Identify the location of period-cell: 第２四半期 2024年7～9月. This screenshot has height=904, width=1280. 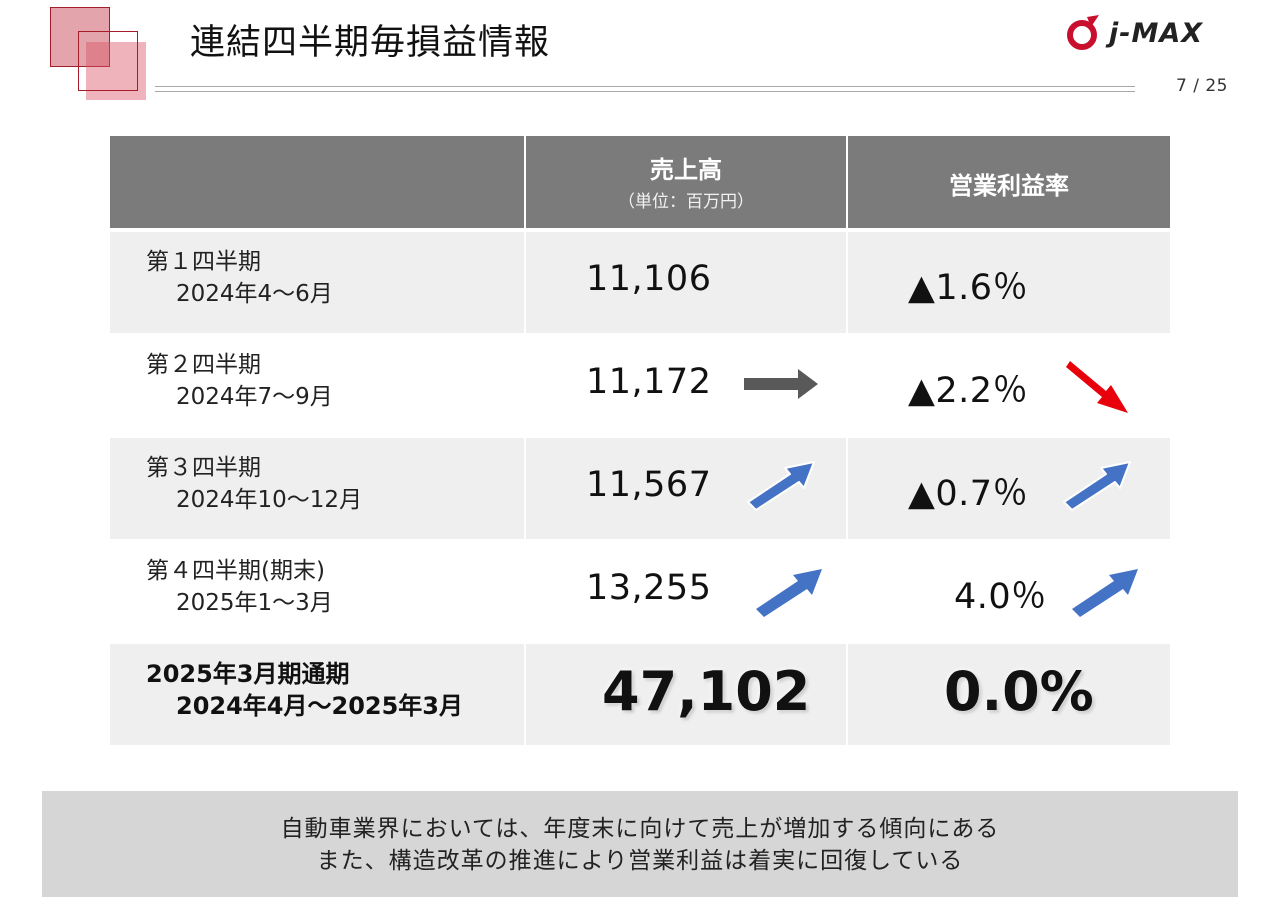
(317, 385).